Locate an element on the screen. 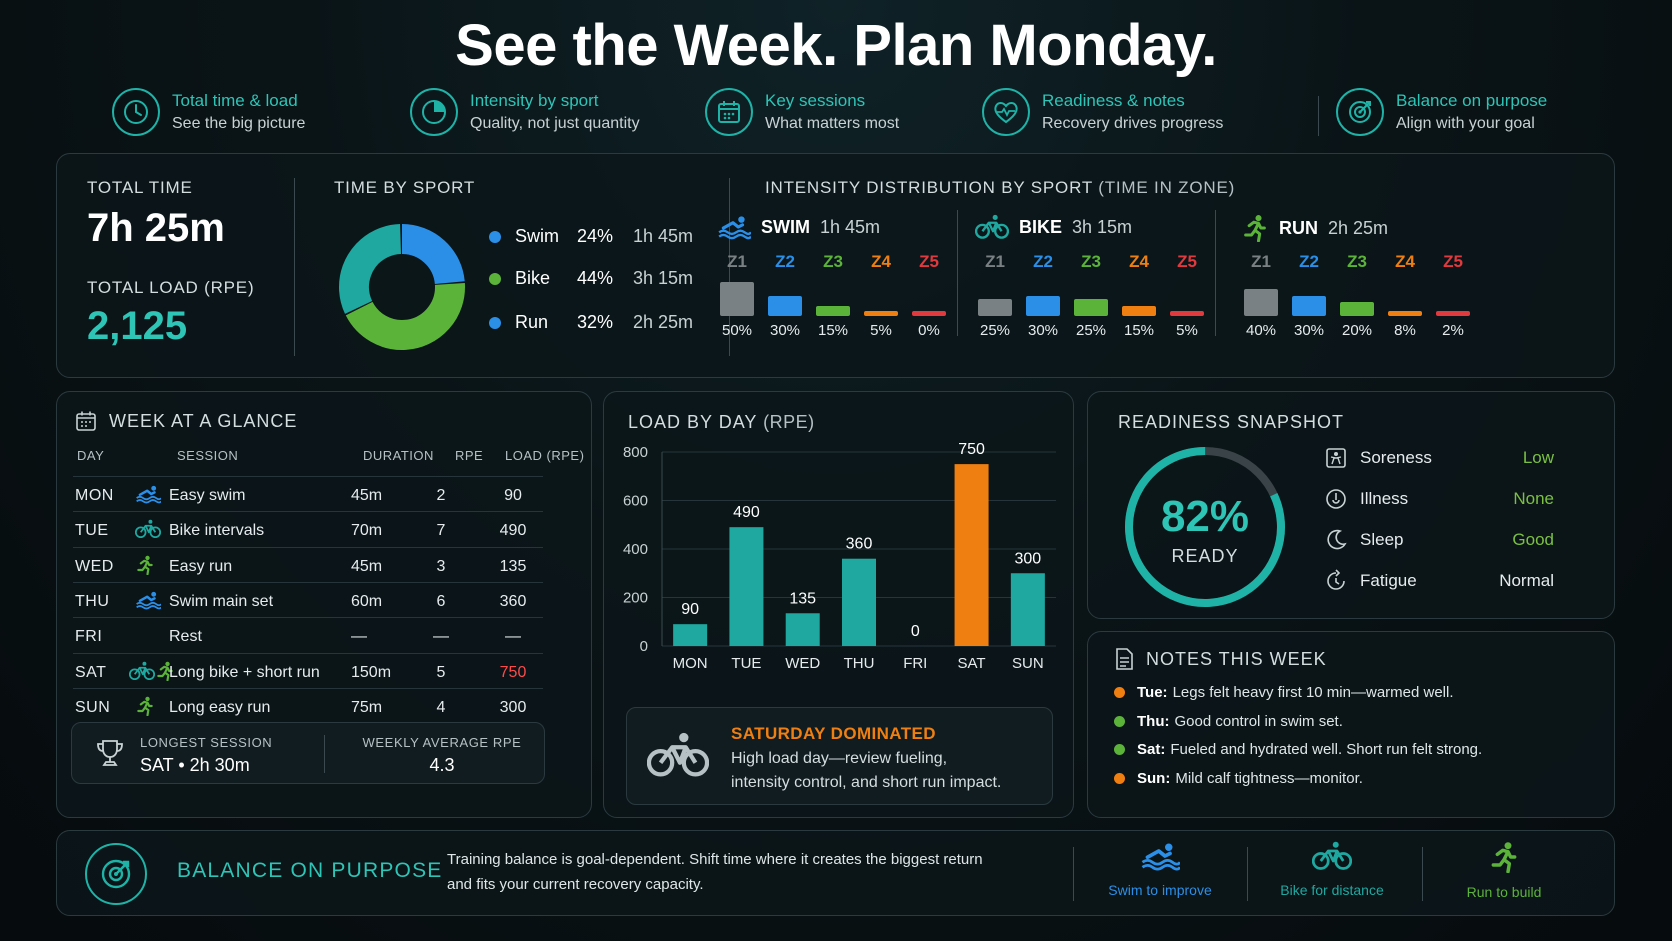 The height and width of the screenshot is (941, 1672). readiness-percent: 82% is located at coordinates (1205, 516).